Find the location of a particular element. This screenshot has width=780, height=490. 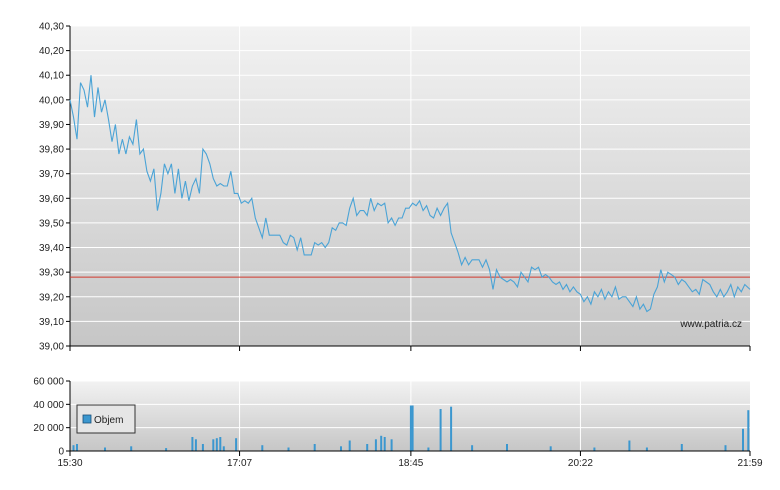

x-tick-label: 18:45 is located at coordinates (410, 463).